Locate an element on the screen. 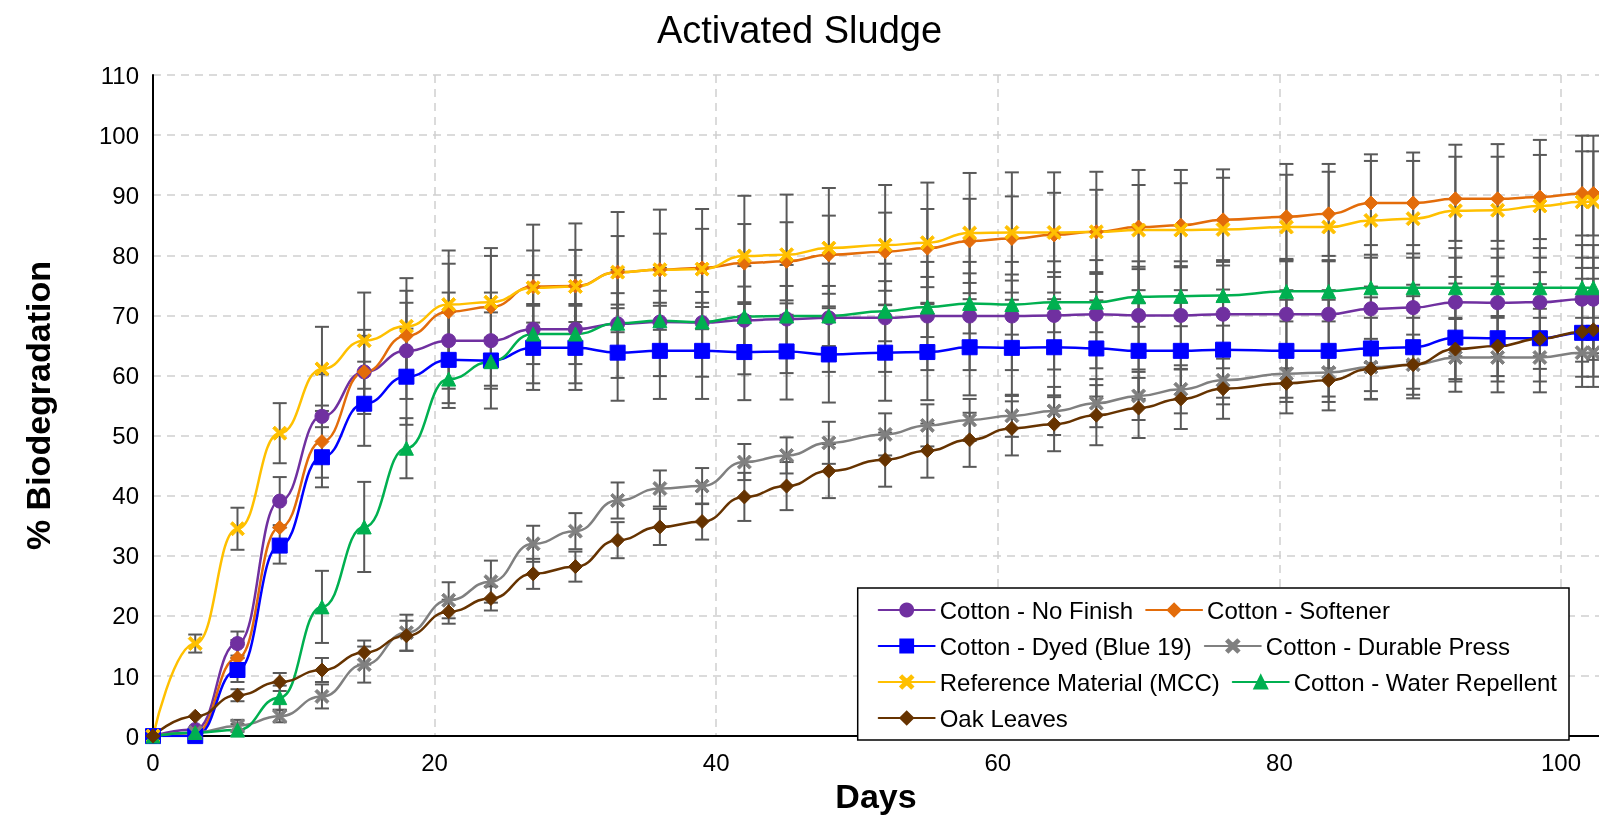 Image resolution: width=1599 pixels, height=818 pixels. x-axis-title: Days is located at coordinates (876, 796).